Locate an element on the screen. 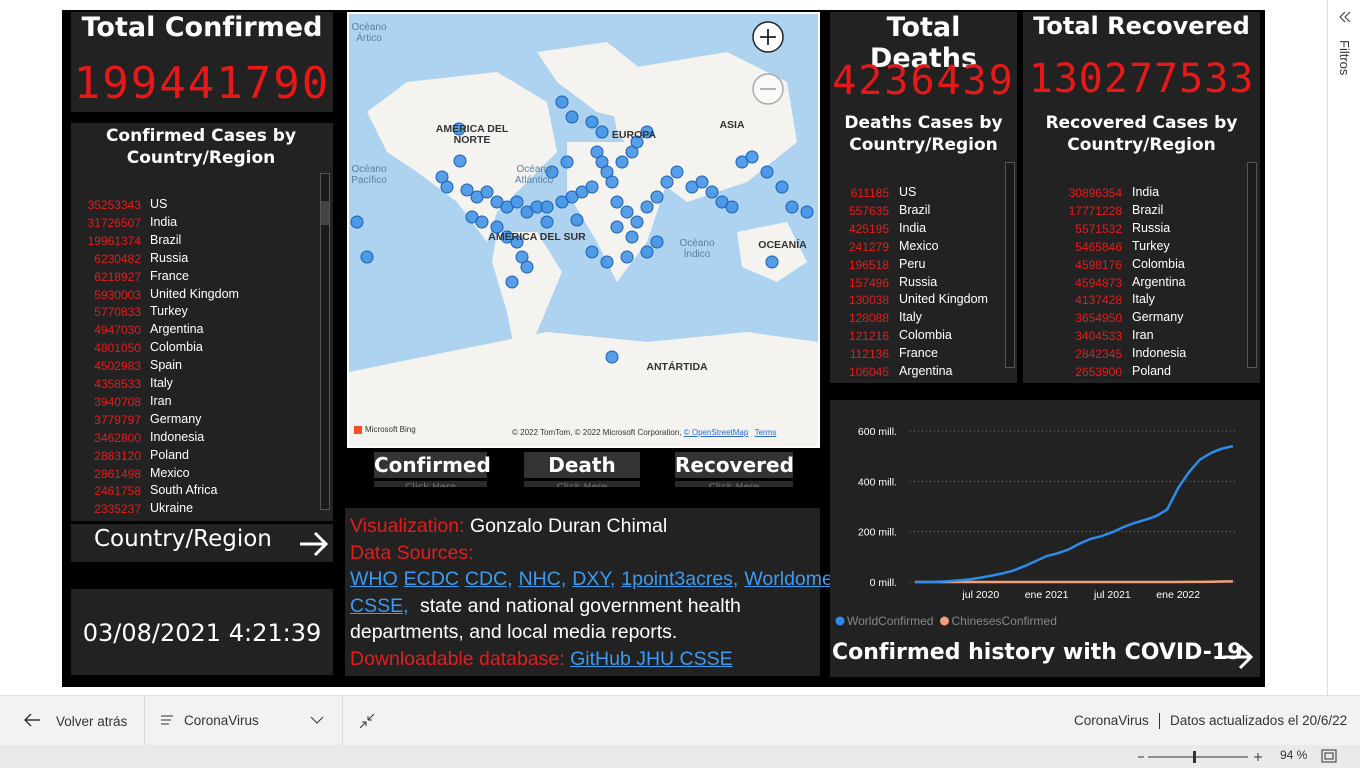 The image size is (1360, 768). info-label: Downloadable database: is located at coordinates (457, 658).